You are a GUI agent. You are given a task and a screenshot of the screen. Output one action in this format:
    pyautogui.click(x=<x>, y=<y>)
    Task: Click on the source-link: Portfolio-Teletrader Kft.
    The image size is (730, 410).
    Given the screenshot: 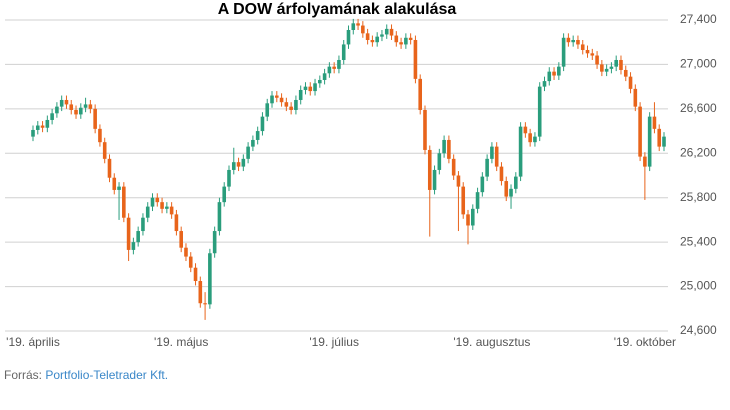 What is the action you would take?
    pyautogui.click(x=107, y=375)
    